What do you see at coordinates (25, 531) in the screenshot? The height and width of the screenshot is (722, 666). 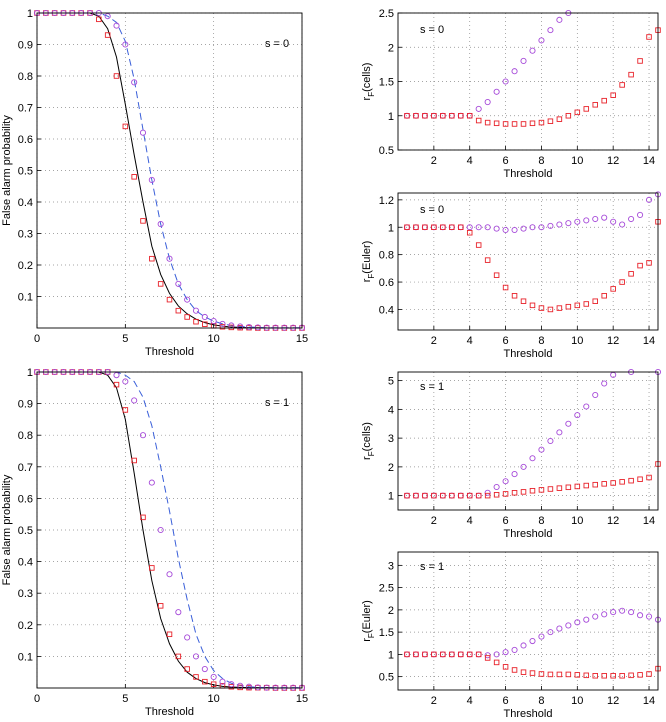 I see `y-tick-label: 0.5` at bounding box center [25, 531].